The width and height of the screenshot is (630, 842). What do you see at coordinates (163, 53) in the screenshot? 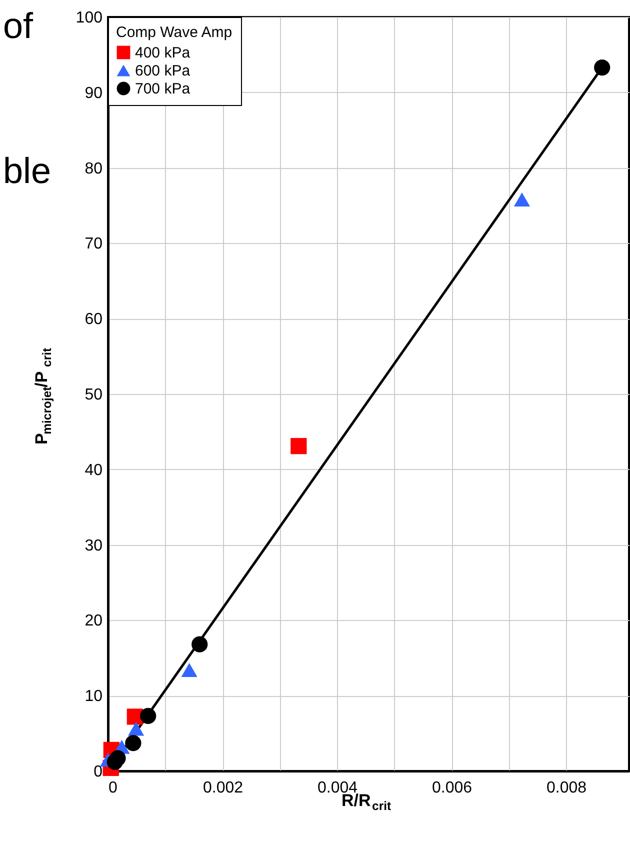
I see `legend-label: 400 kPa` at bounding box center [163, 53].